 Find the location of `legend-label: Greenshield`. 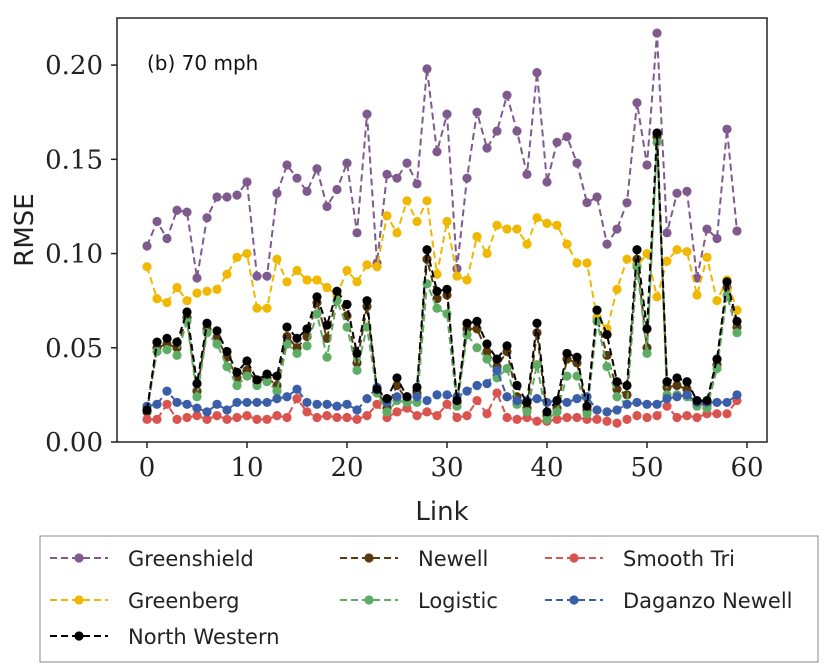

legend-label: Greenshield is located at coordinates (191, 559).